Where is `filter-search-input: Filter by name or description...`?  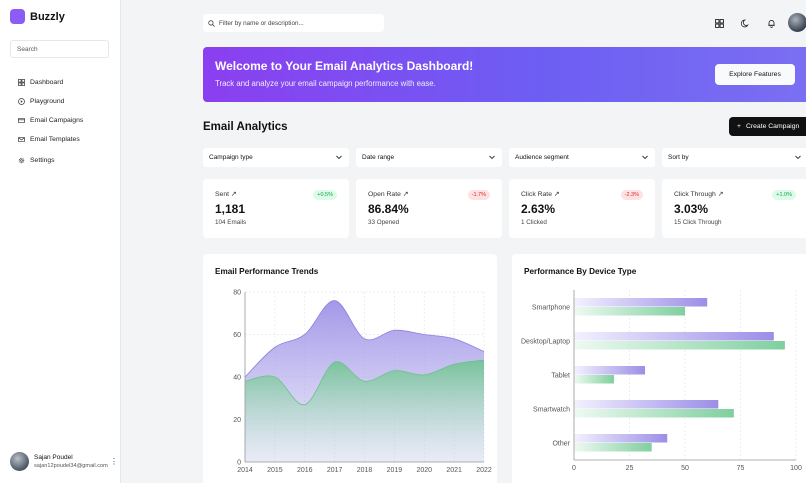
filter-search-input: Filter by name or description... is located at coordinates (293, 23).